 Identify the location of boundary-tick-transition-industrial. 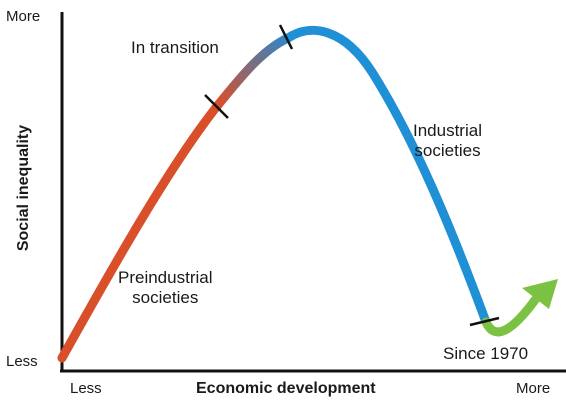
(286, 37).